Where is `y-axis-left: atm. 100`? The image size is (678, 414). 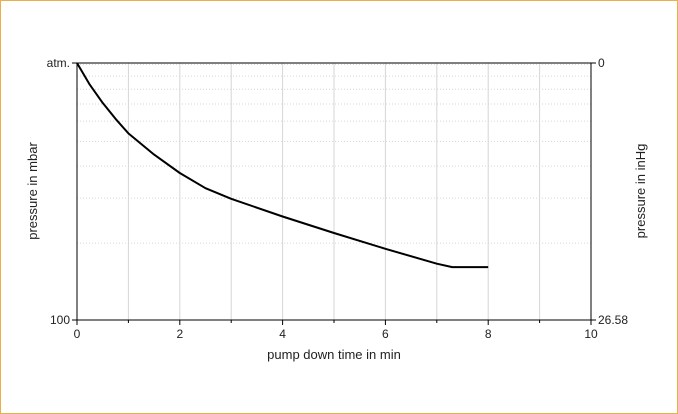
y-axis-left: atm. 100 is located at coordinates (62, 191).